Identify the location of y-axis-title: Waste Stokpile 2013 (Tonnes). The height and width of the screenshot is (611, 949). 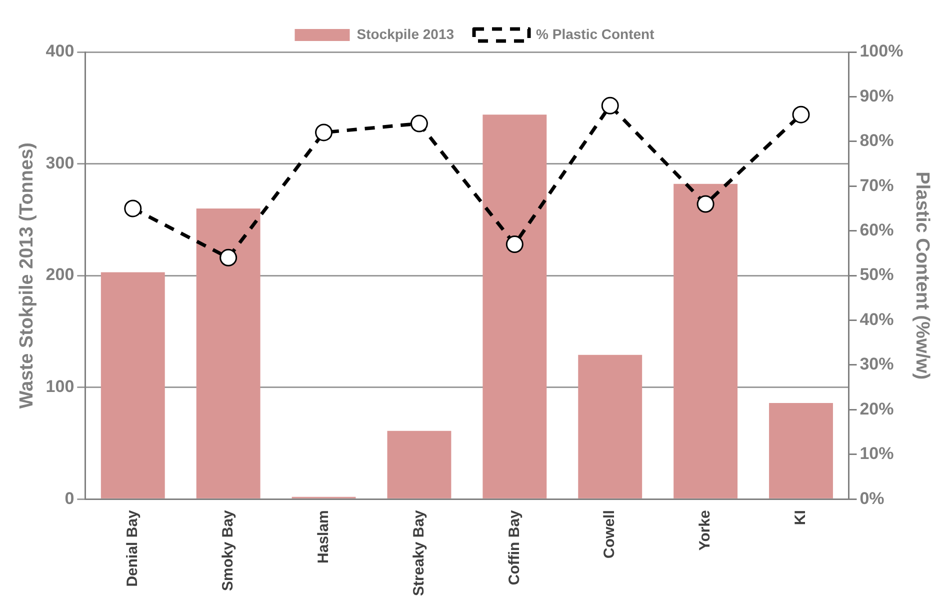
(27, 275).